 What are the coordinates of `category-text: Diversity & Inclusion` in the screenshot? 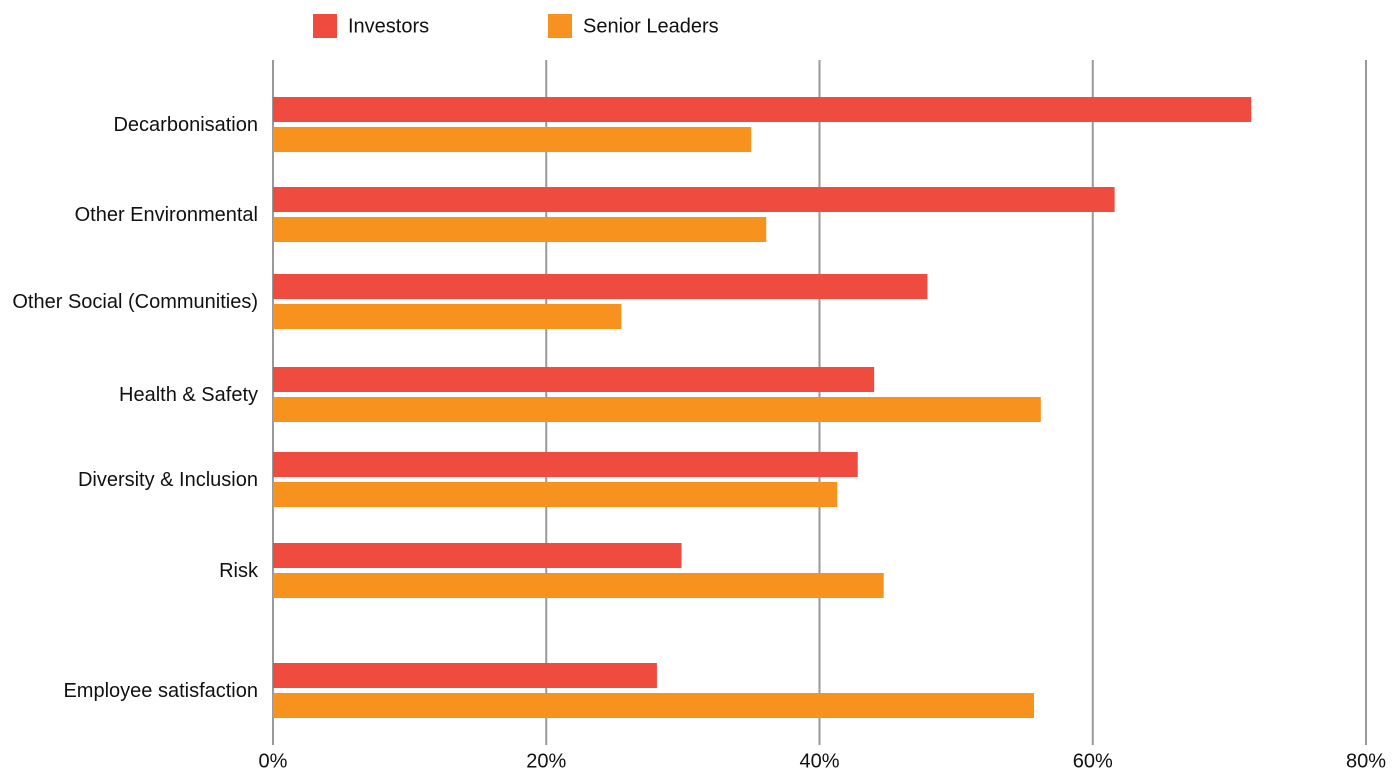 It's located at (167, 479).